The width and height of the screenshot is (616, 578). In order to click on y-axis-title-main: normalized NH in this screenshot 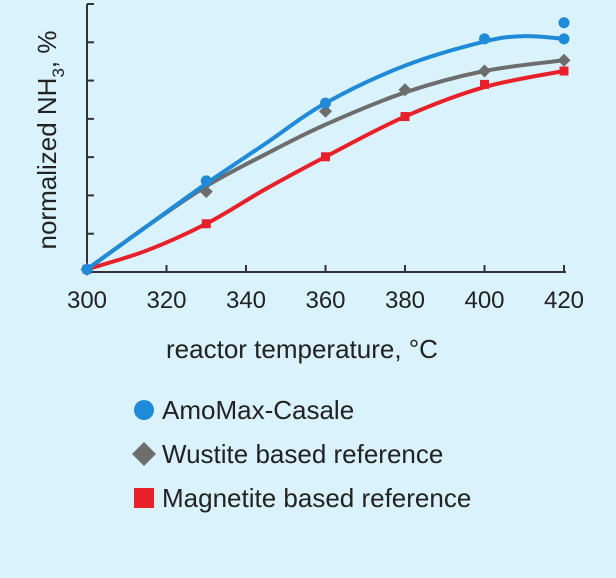, I will do `click(47, 164)`.